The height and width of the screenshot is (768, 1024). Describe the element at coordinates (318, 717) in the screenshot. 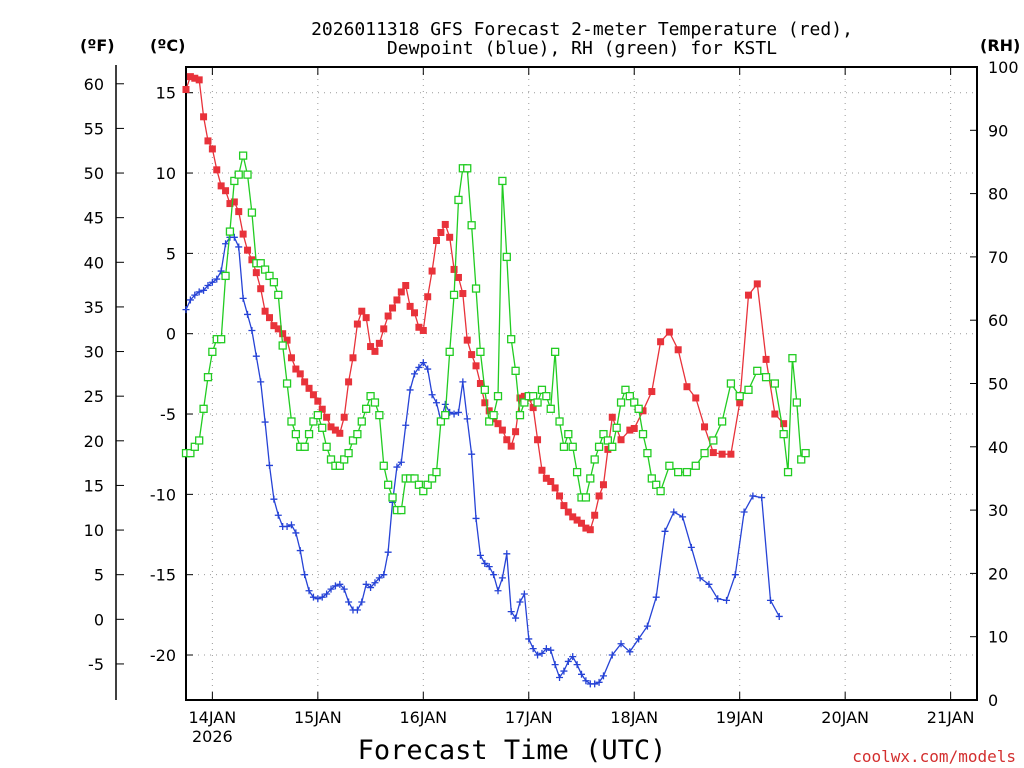

I see `x-tick-label: 15JAN` at that location.